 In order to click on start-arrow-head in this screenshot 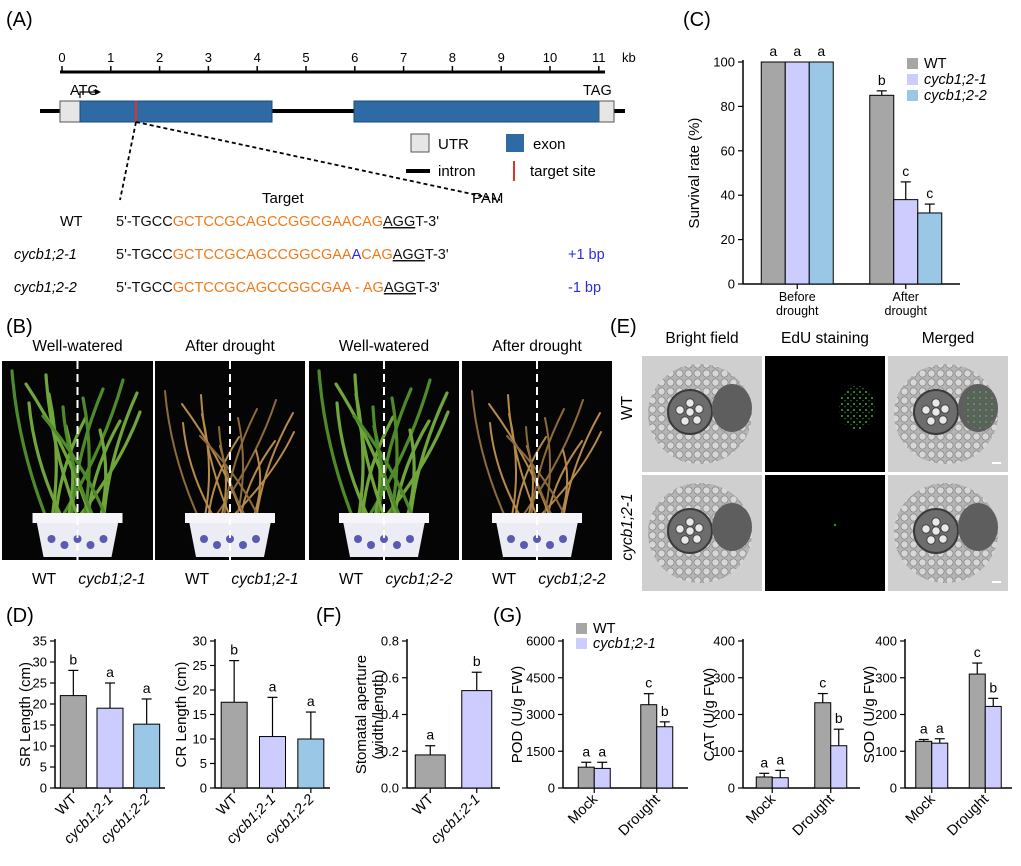, I will do `click(98, 92)`.